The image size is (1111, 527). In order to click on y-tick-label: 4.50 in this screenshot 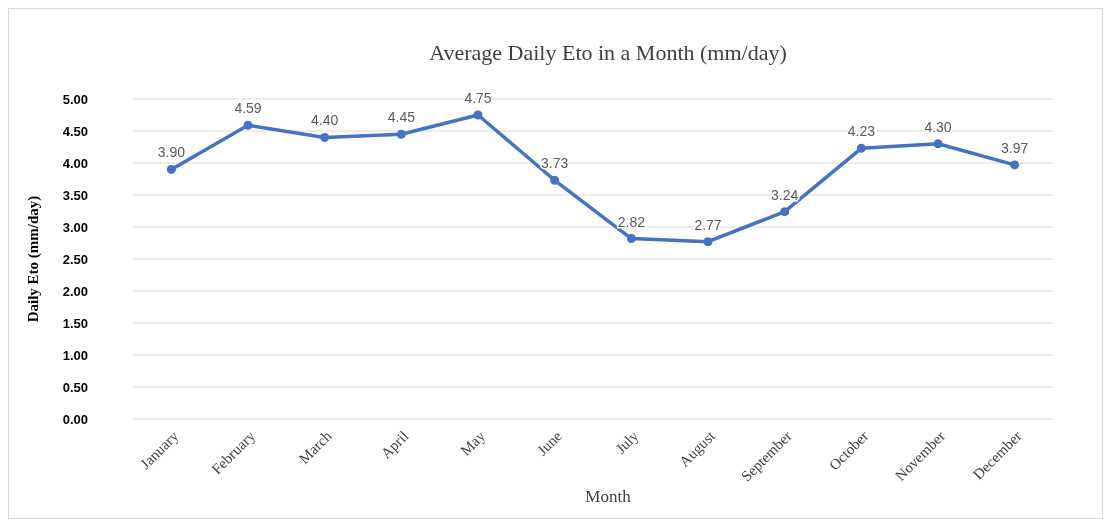, I will do `click(75, 131)`.